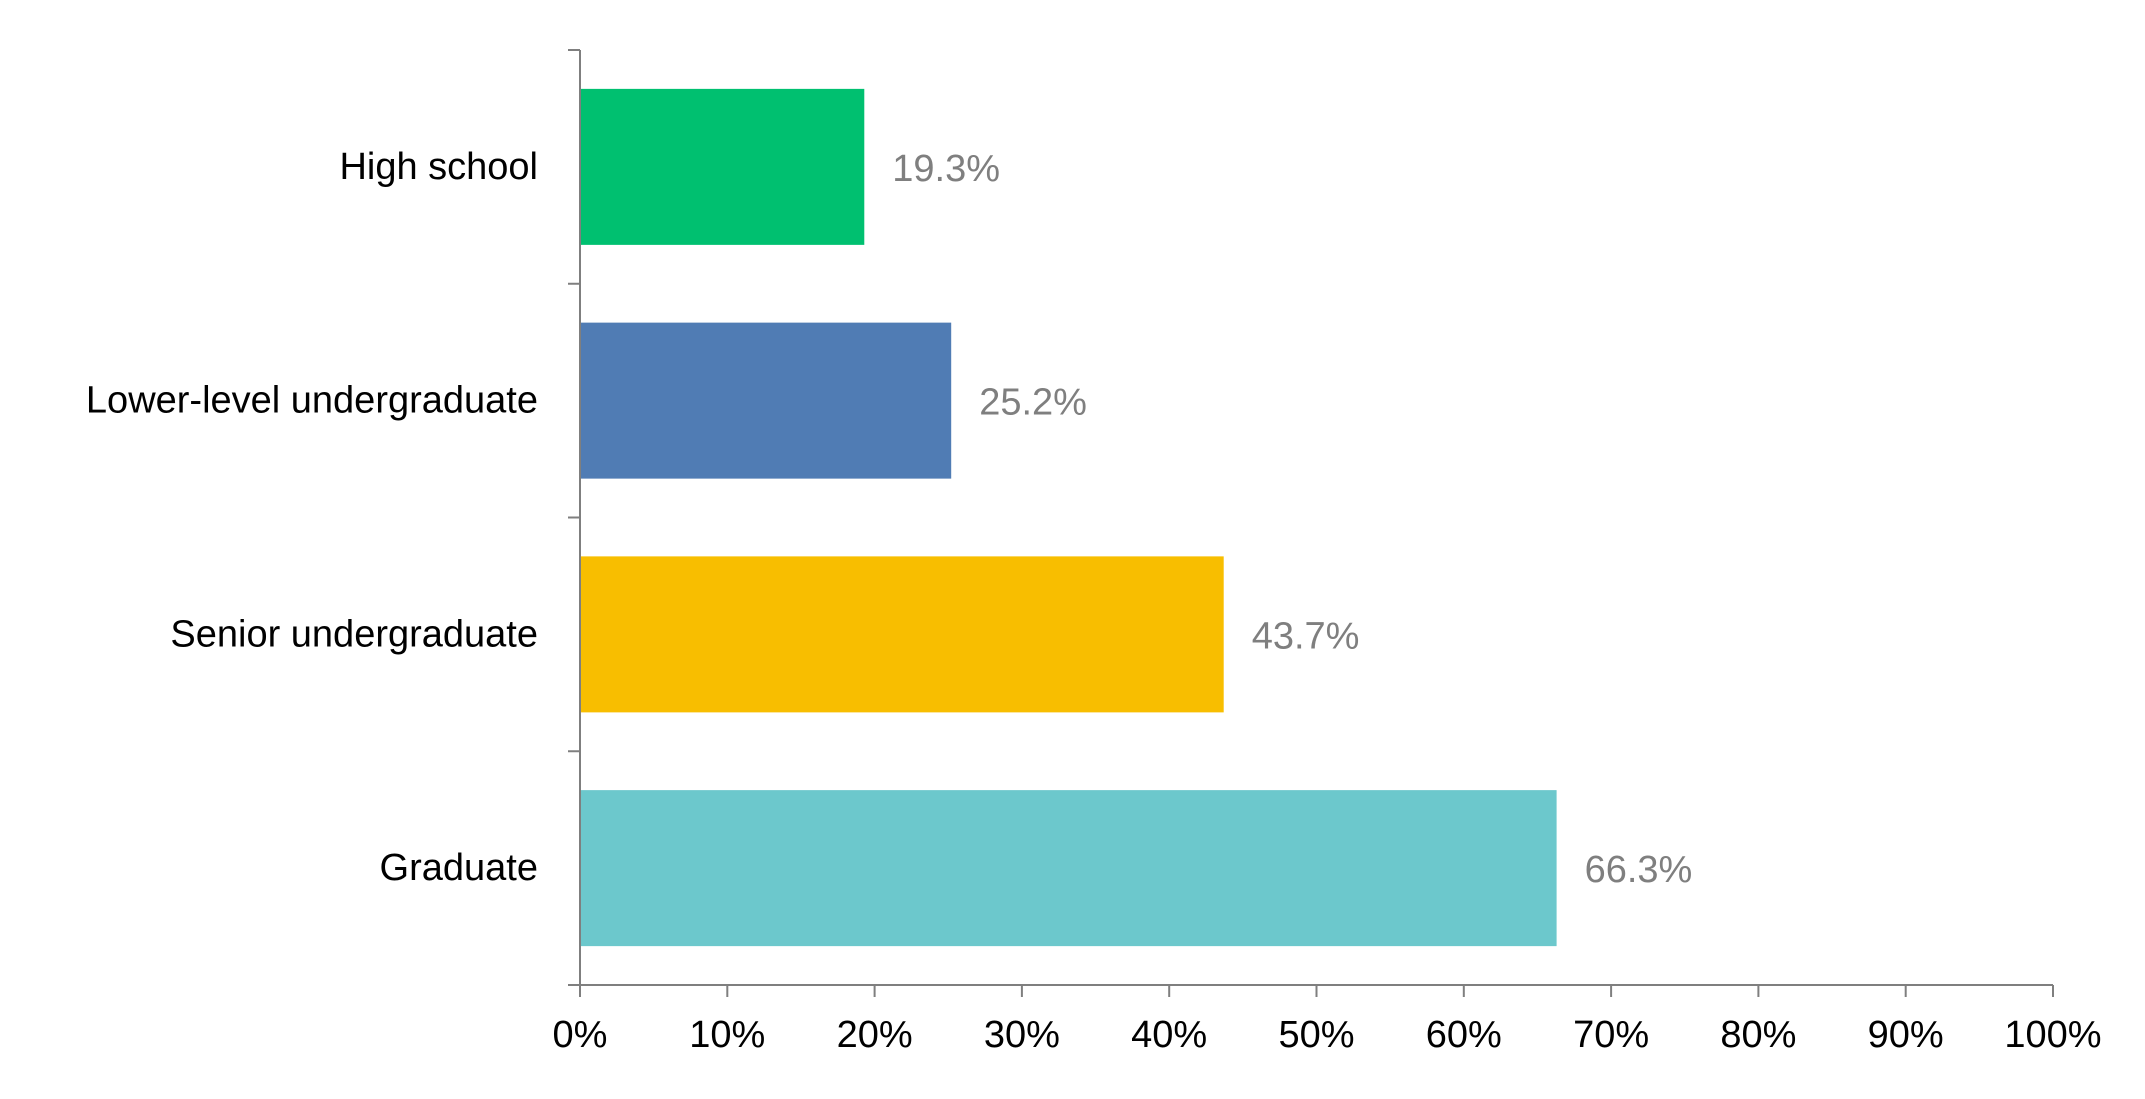 This screenshot has height=1099, width=2145. What do you see at coordinates (766, 400) in the screenshot?
I see `bar-lower-level-undergraduate` at bounding box center [766, 400].